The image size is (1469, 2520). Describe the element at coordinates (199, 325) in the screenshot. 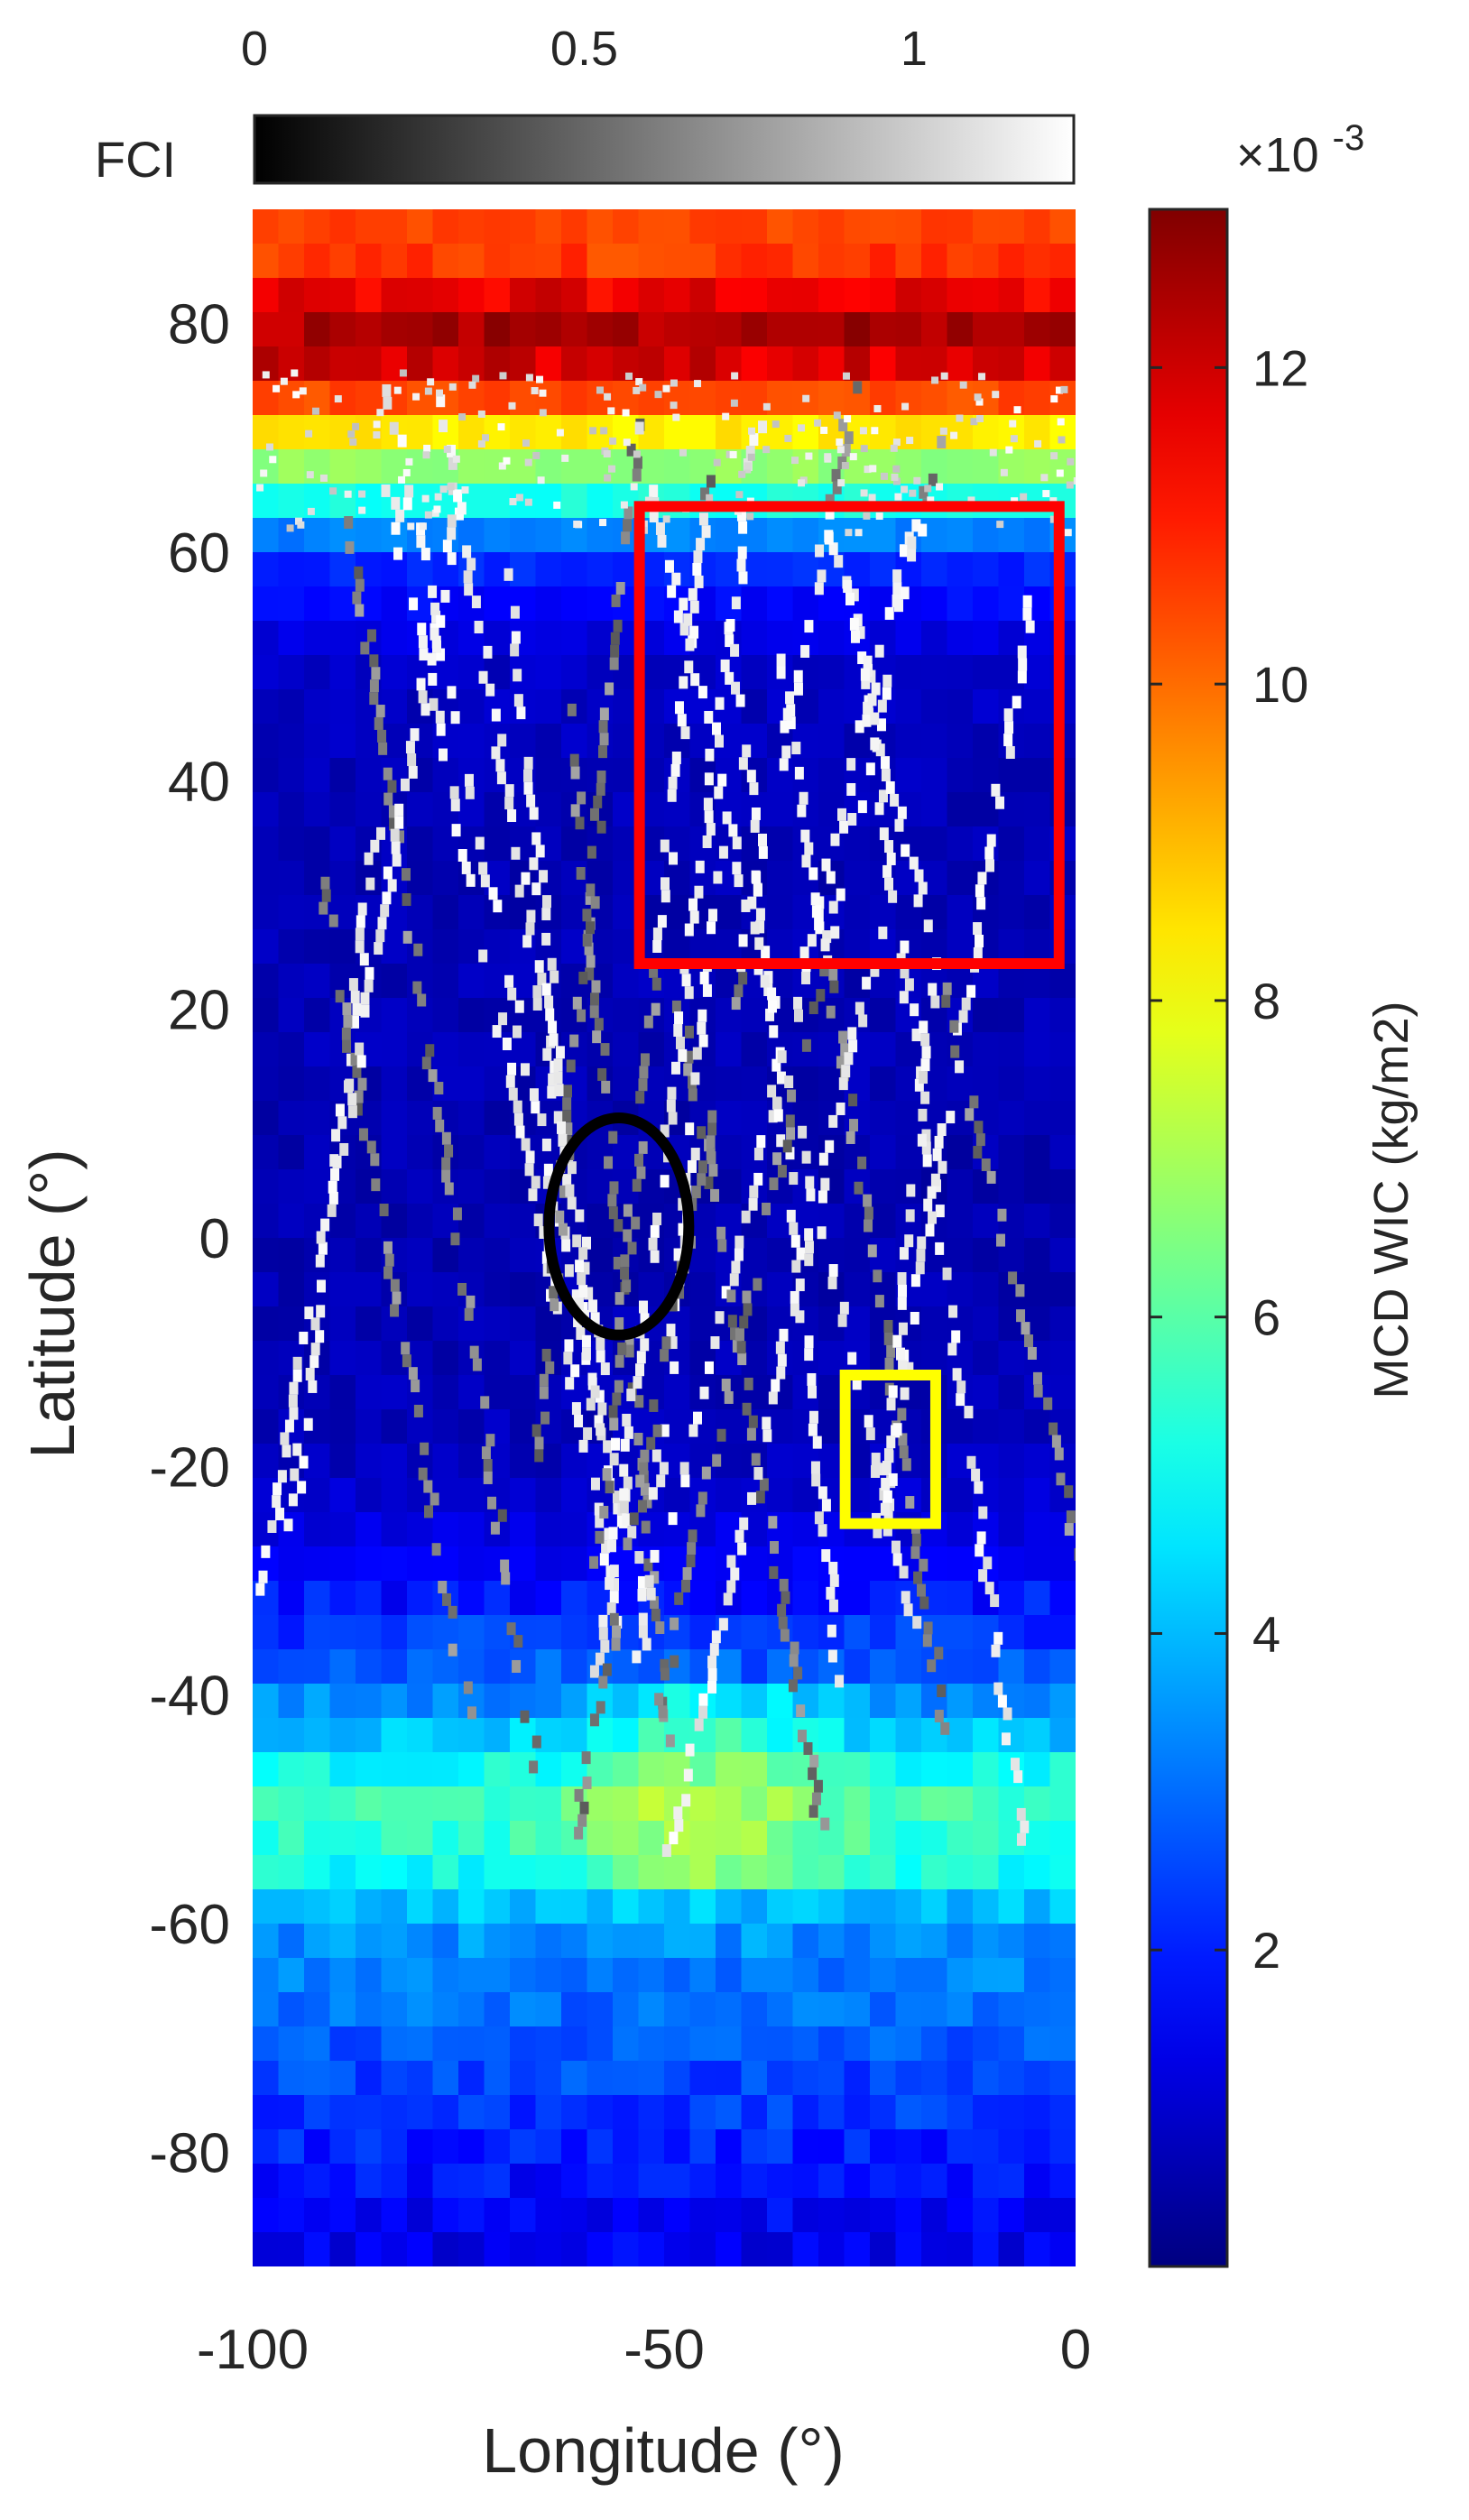

I see `y-tick-label: 80` at that location.